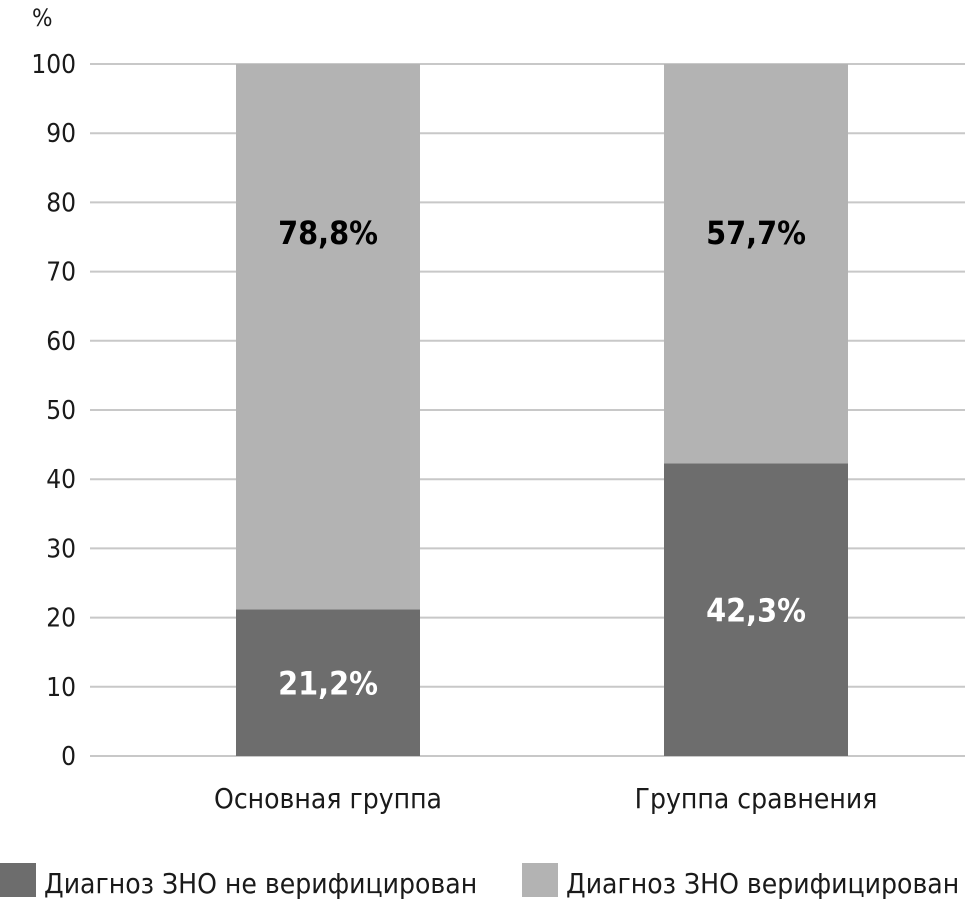 The image size is (980, 909). Describe the element at coordinates (61, 480) in the screenshot. I see `y-tick-label: 40` at that location.